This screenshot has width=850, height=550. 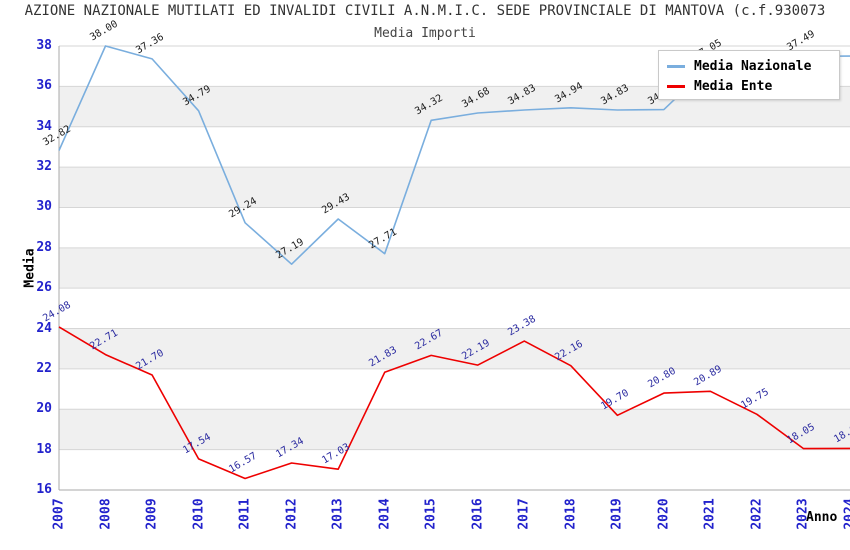 What do you see at coordinates (676, 86) in the screenshot?
I see `media-ente-line-swatch-icon` at bounding box center [676, 86].